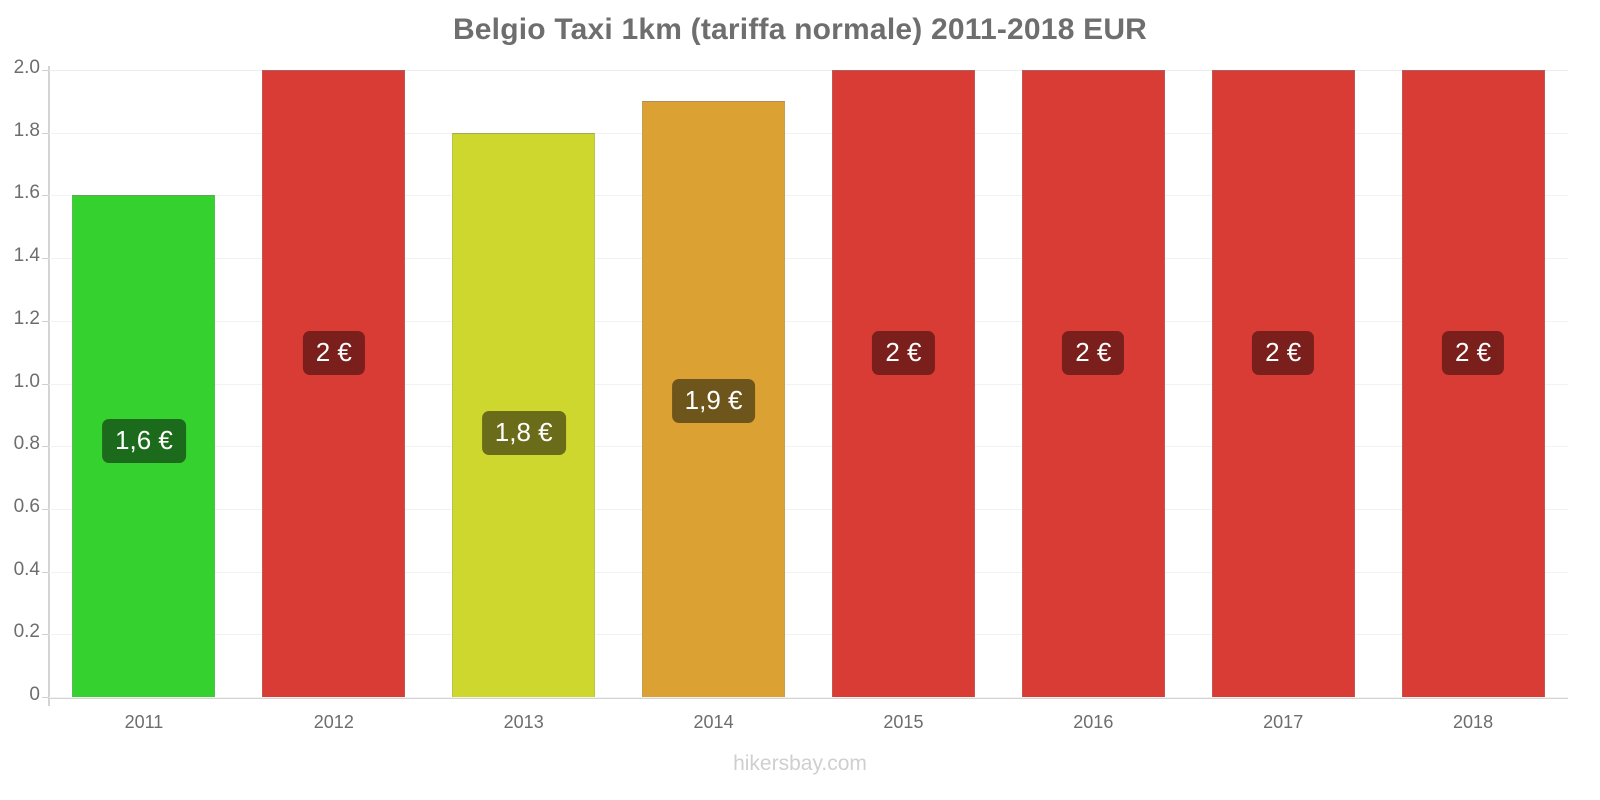 The height and width of the screenshot is (800, 1600). I want to click on x-axis-tick-label: 2015, so click(903, 722).